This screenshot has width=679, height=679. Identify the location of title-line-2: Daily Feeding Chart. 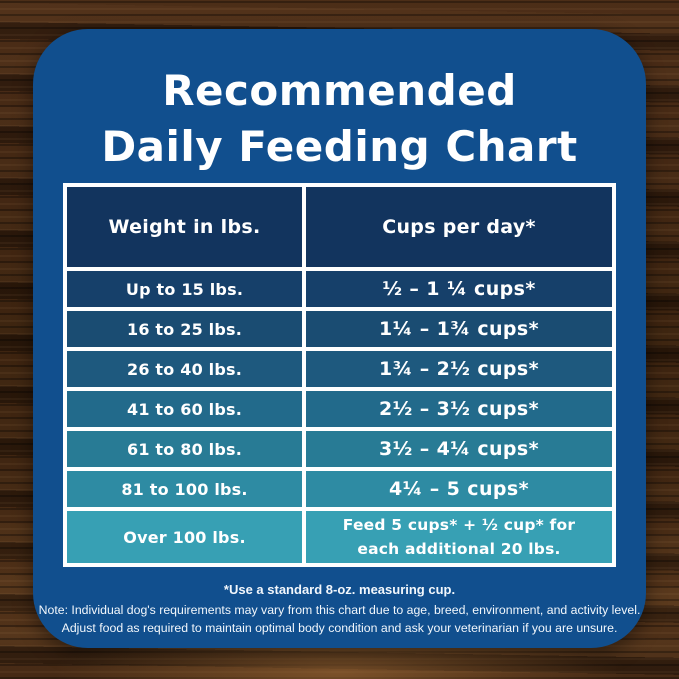
(339, 146).